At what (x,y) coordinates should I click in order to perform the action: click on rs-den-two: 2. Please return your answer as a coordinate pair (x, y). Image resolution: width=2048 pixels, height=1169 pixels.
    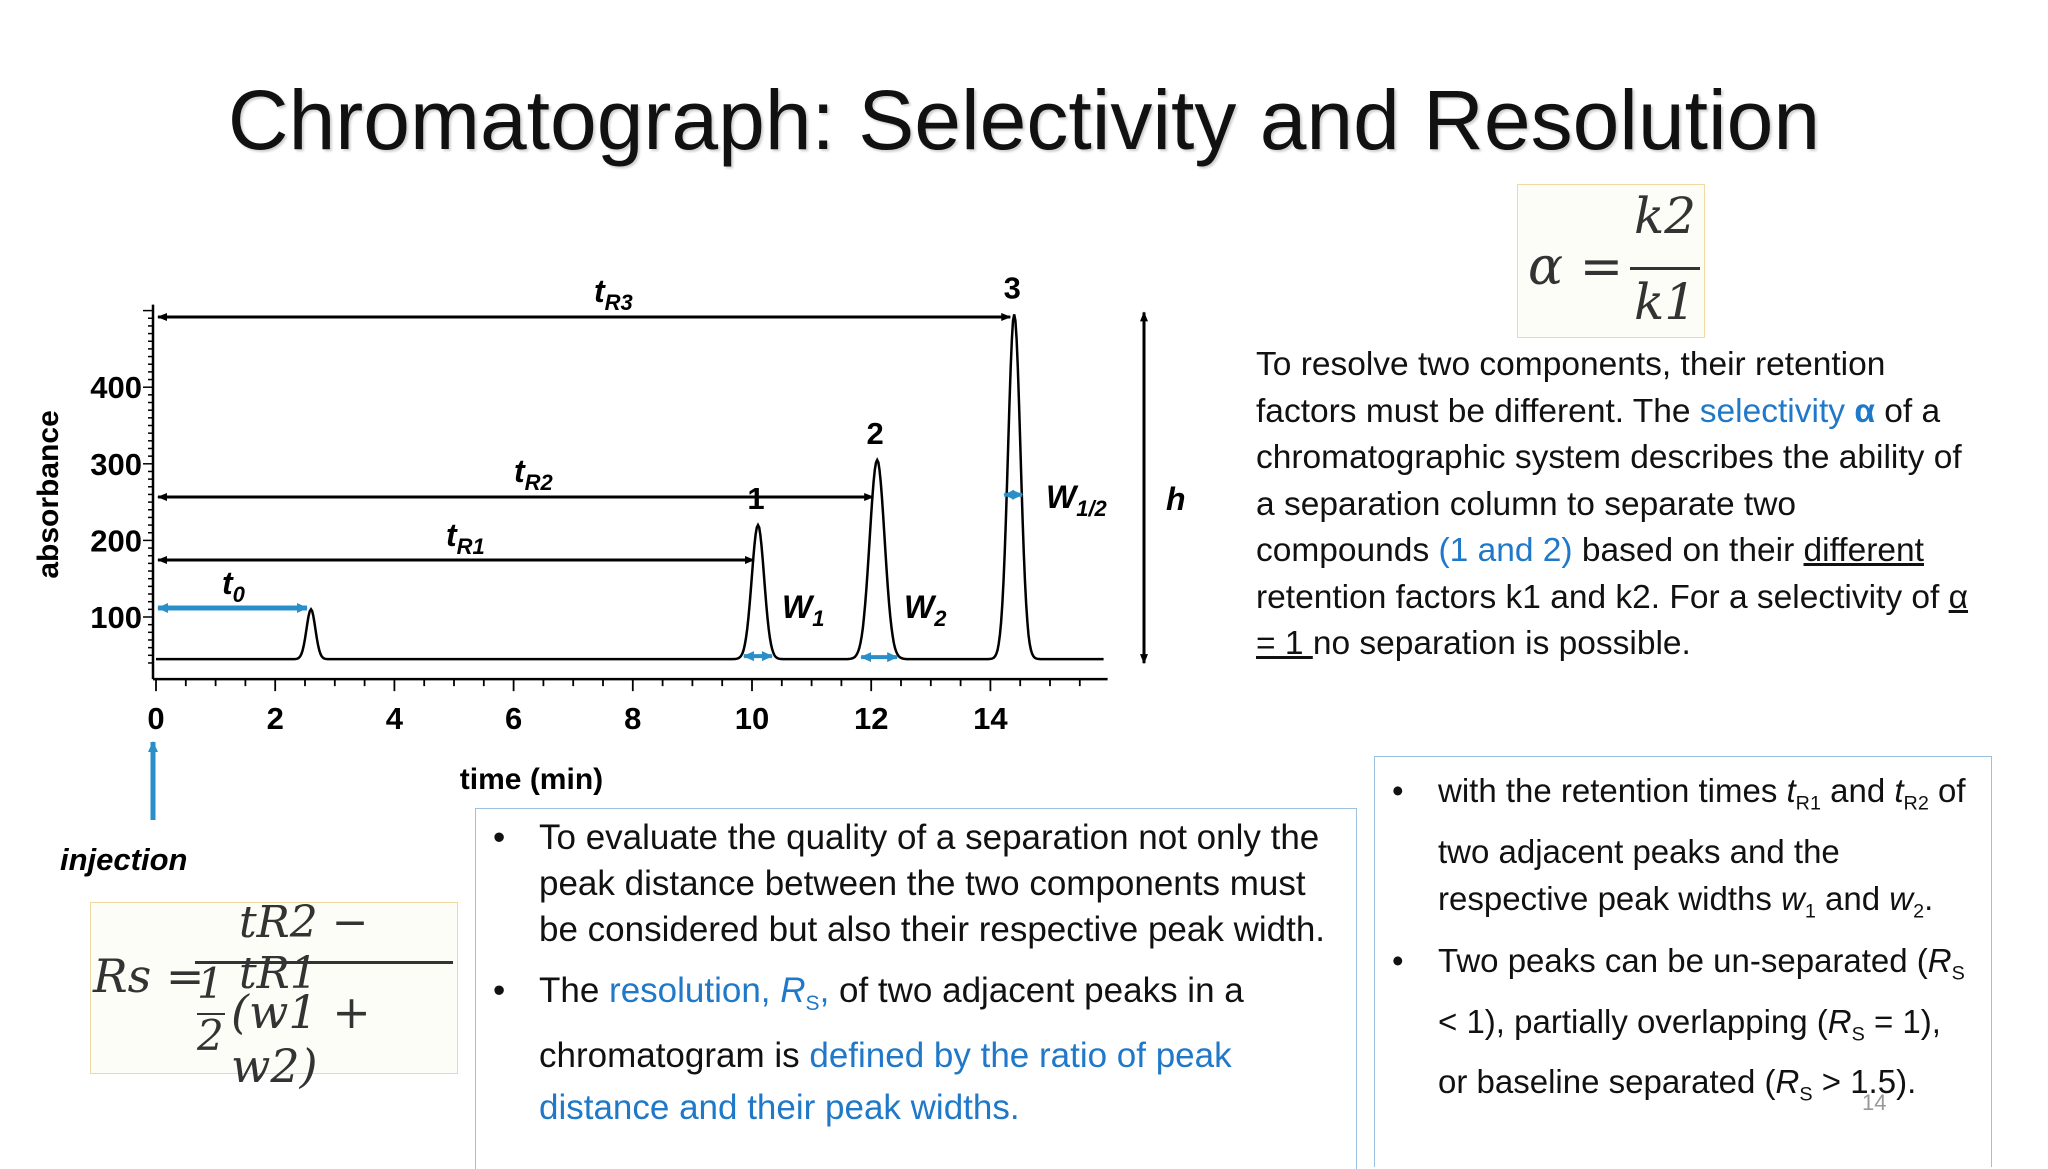
    Looking at the image, I should click on (210, 1035).